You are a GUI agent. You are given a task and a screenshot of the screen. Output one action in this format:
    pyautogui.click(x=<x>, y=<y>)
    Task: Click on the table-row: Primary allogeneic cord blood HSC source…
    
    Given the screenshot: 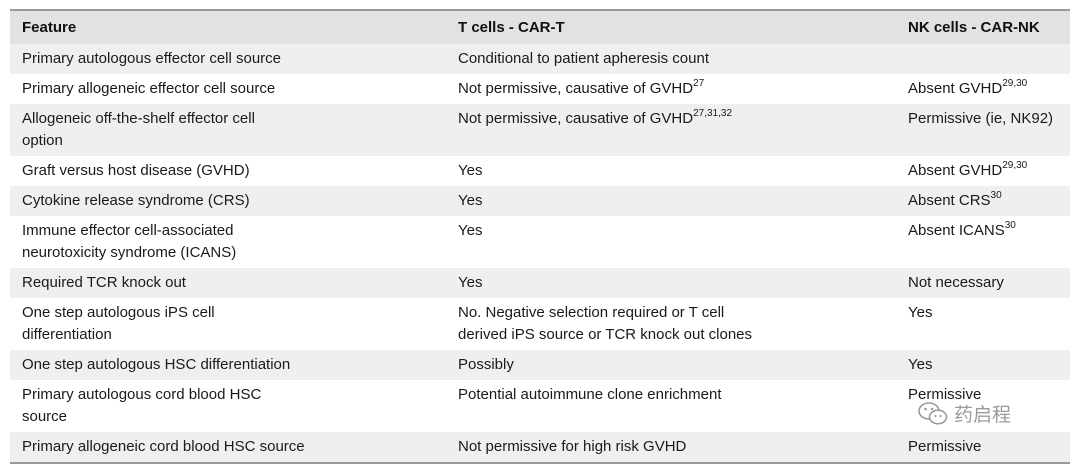 What is the action you would take?
    pyautogui.click(x=540, y=448)
    